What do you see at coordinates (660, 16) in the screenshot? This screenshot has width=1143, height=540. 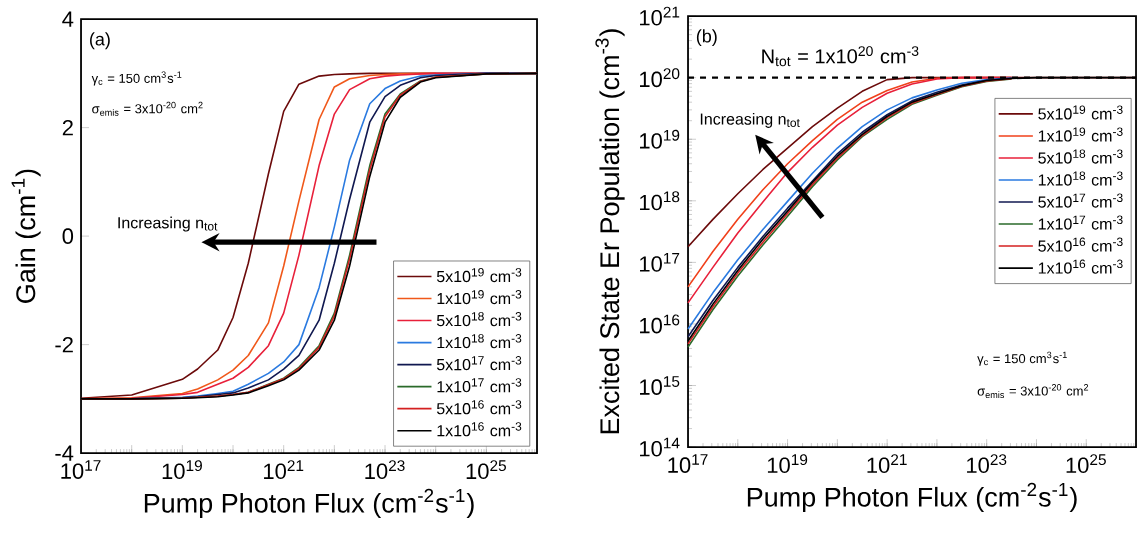 I see `y-tick-label: 10$^{21}$` at bounding box center [660, 16].